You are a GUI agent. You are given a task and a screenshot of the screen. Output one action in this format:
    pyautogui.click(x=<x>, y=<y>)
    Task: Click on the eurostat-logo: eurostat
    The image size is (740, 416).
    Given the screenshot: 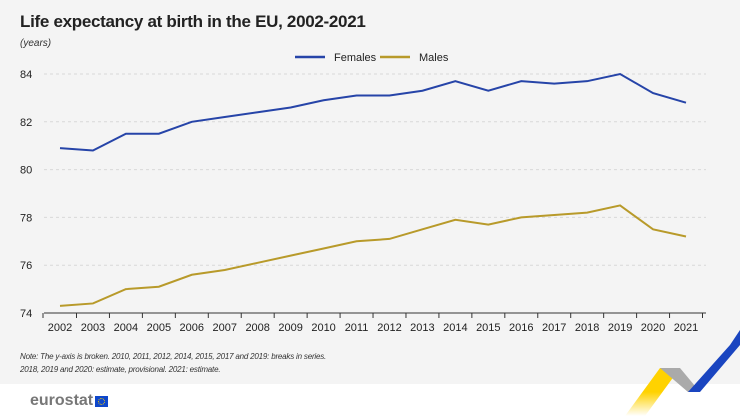 What is the action you would take?
    pyautogui.click(x=69, y=401)
    